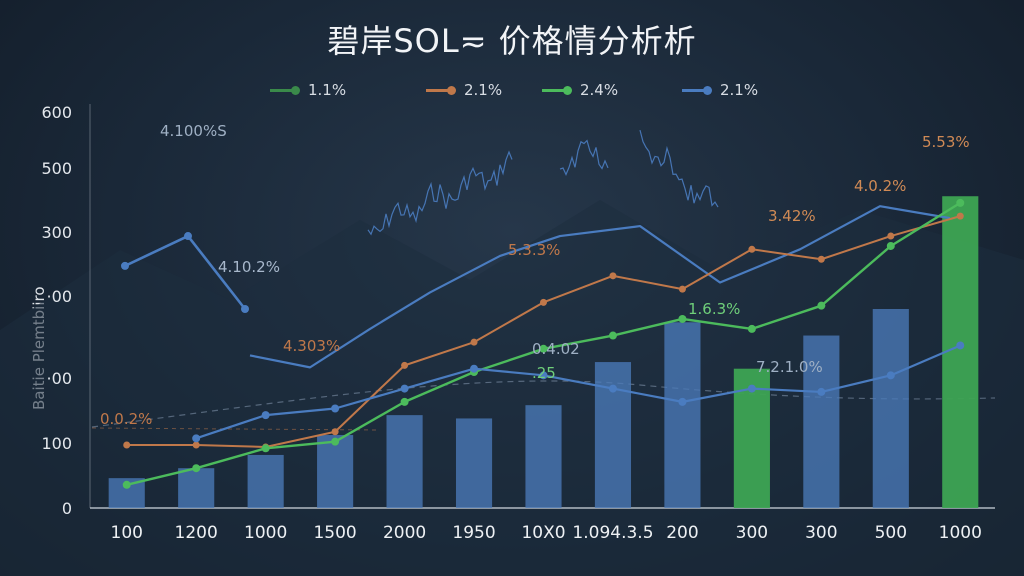 Image resolution: width=1024 pixels, height=576 pixels. What do you see at coordinates (473, 533) in the screenshot?
I see `x-tick-label: 1950` at bounding box center [473, 533].